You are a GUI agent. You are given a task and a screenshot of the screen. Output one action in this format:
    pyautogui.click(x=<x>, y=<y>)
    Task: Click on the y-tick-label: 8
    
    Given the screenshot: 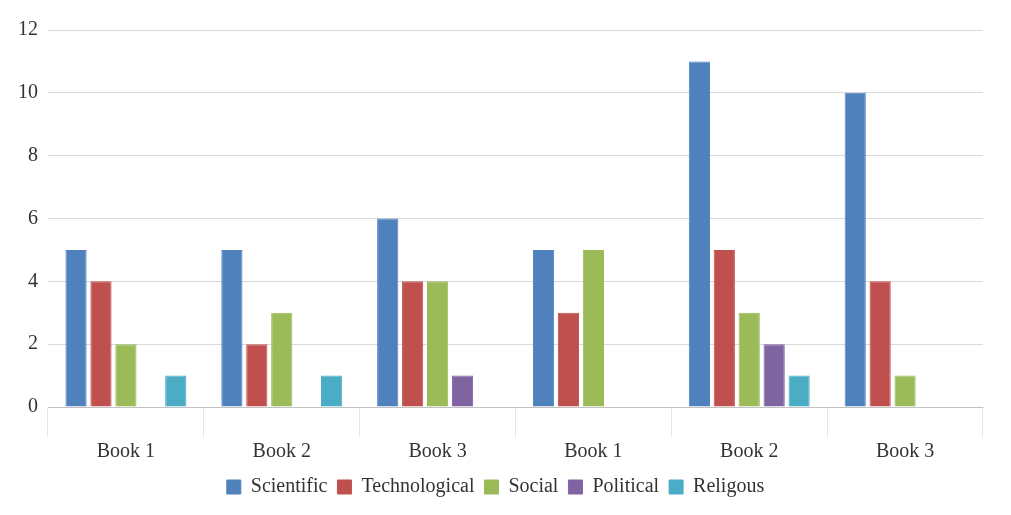 What is the action you would take?
    pyautogui.click(x=33, y=153)
    